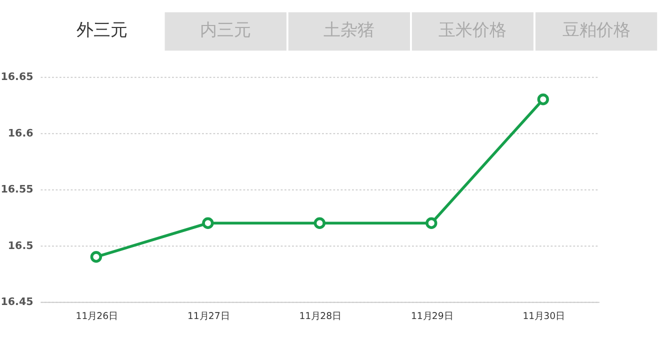 The image size is (659, 343). What do you see at coordinates (431, 316) in the screenshot?
I see `x-tick-label: 11月29日` at bounding box center [431, 316].